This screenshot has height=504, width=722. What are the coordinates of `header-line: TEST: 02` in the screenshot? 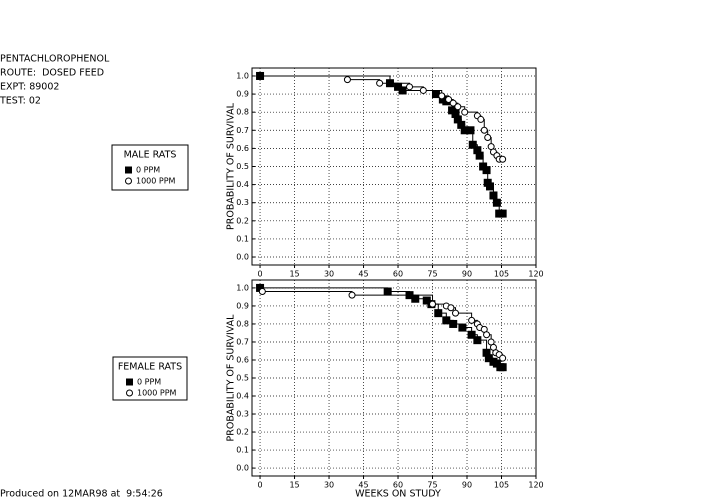 It's located at (20, 101).